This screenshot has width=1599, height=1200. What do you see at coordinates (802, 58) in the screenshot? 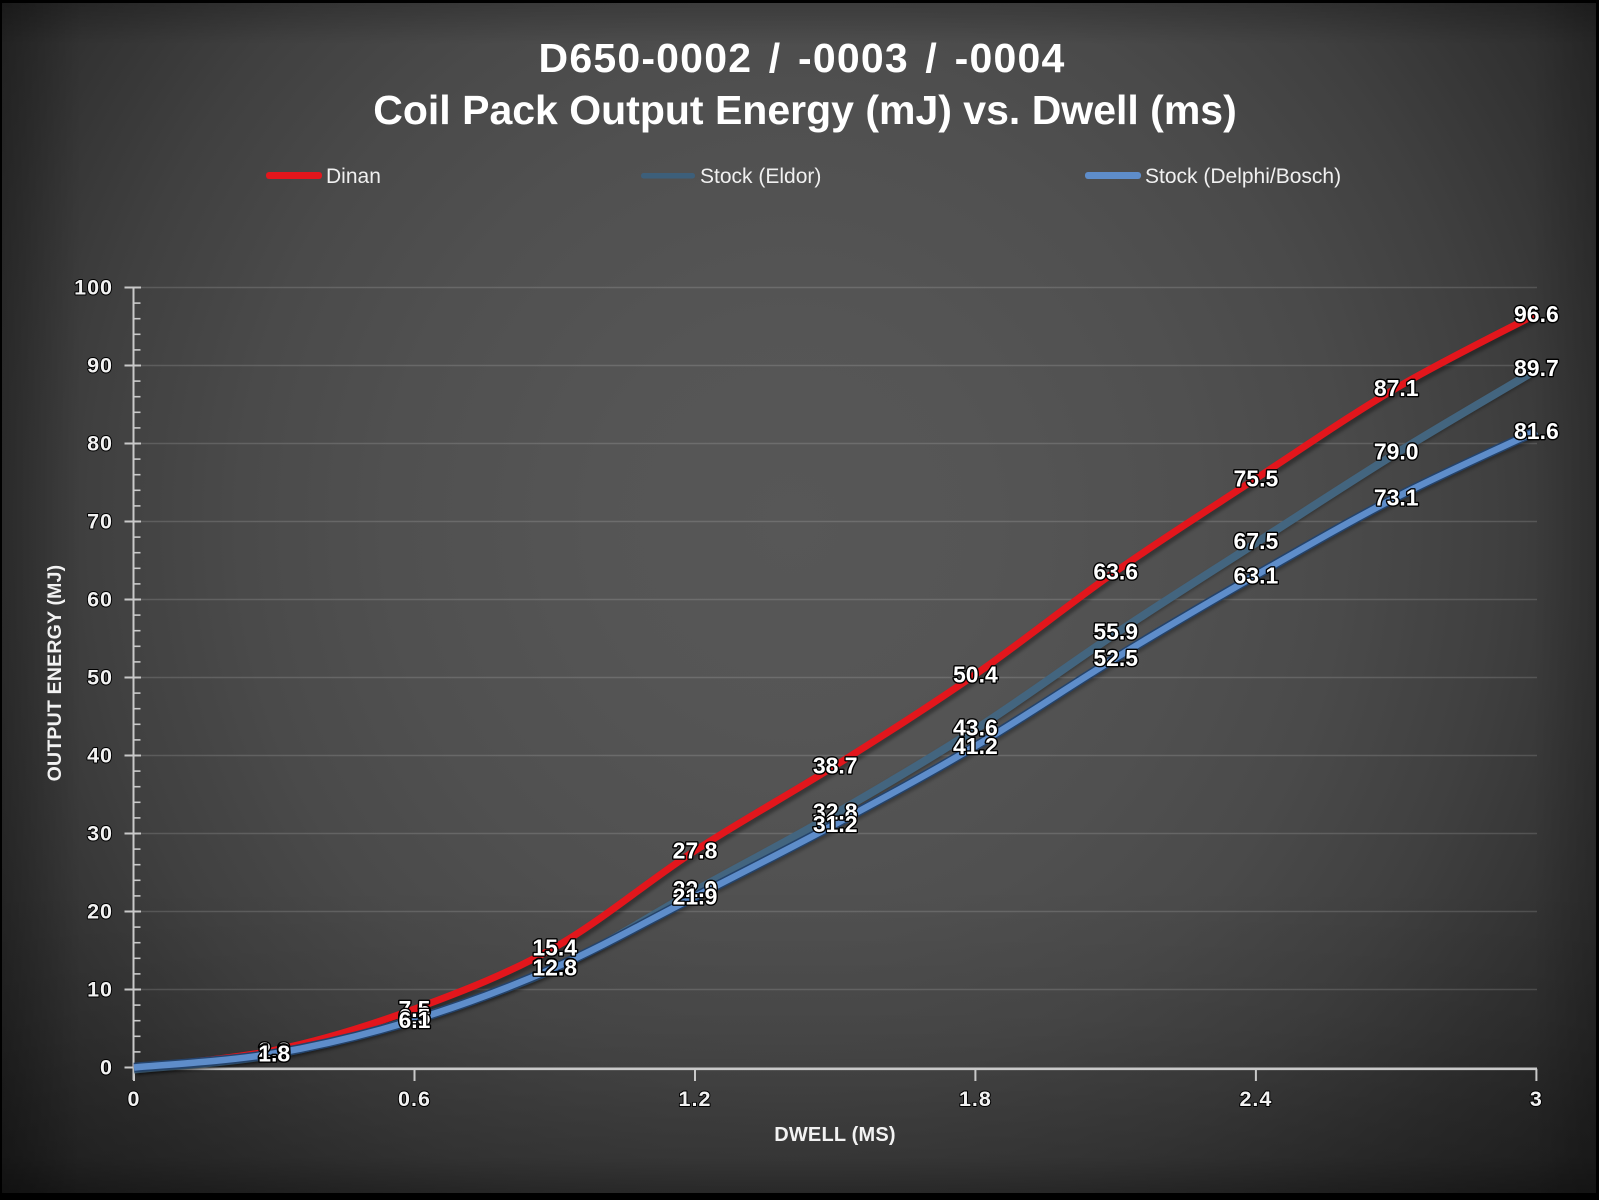
I see `svg-text: D650-0002 / -0003 / -0004` at bounding box center [802, 58].